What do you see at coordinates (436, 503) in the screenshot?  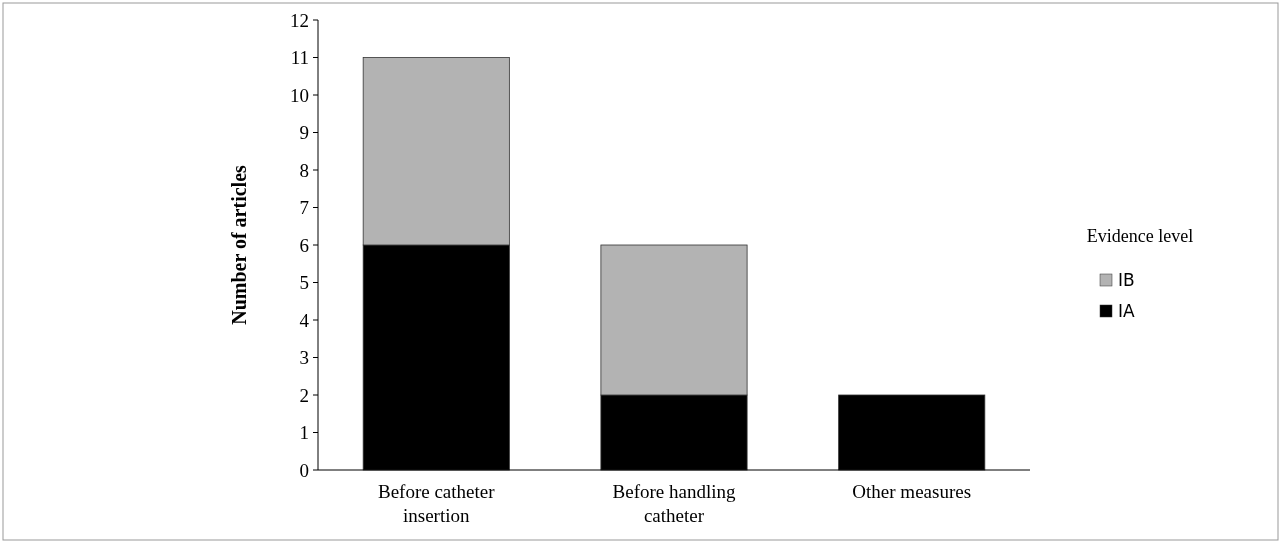 I see `x-tick-label: Before catheter insertion` at bounding box center [436, 503].